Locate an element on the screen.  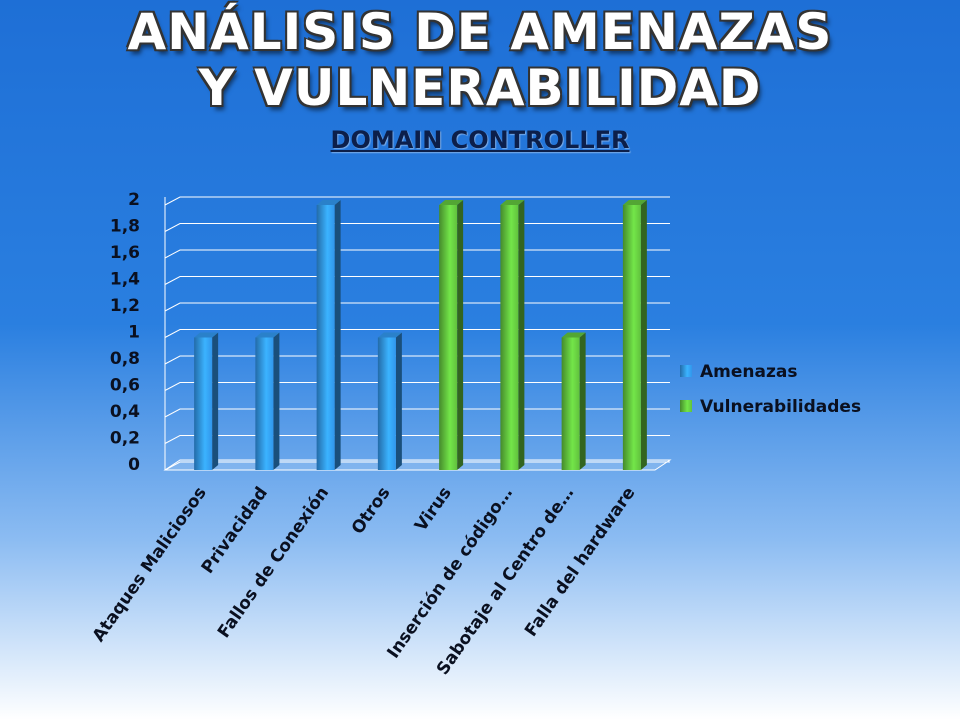
x-tick-label: Falla del hardware is located at coordinates (580, 561).